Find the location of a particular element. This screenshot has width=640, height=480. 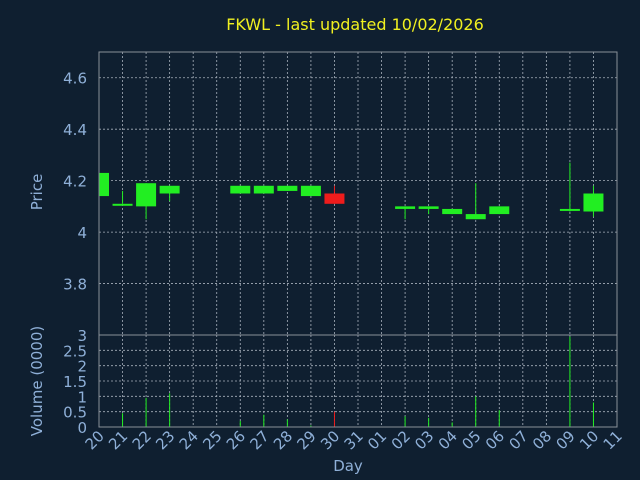

price-tick-labels: 3.8 4 4.2 4.4 4.6 is located at coordinates (75, 182).